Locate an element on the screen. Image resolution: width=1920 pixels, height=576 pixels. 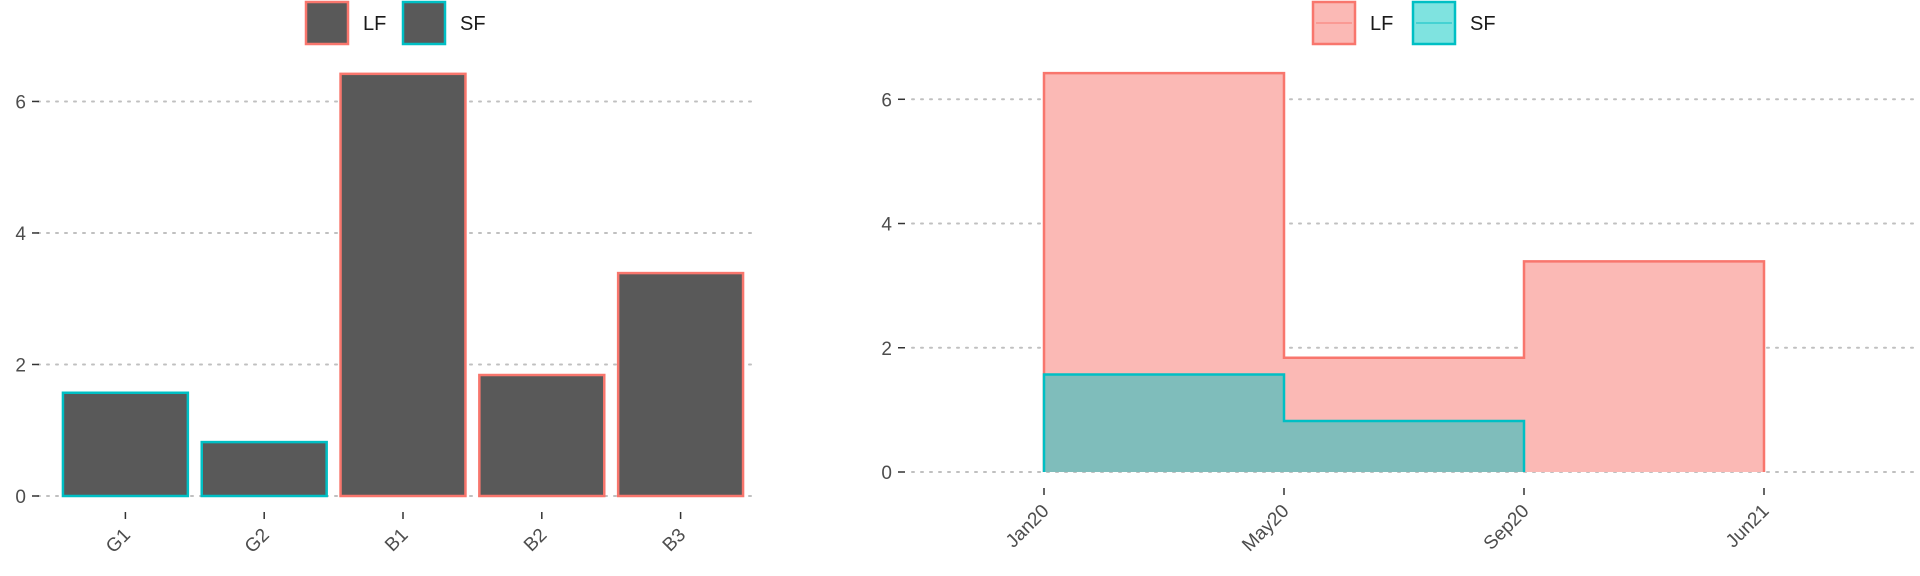
x-tick-label: G2 is located at coordinates (257, 541).